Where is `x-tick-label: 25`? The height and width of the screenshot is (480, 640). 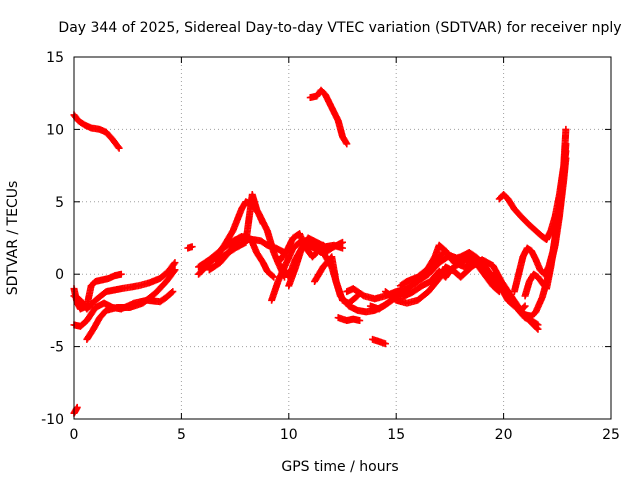
x-tick-label: 25 is located at coordinates (611, 435).